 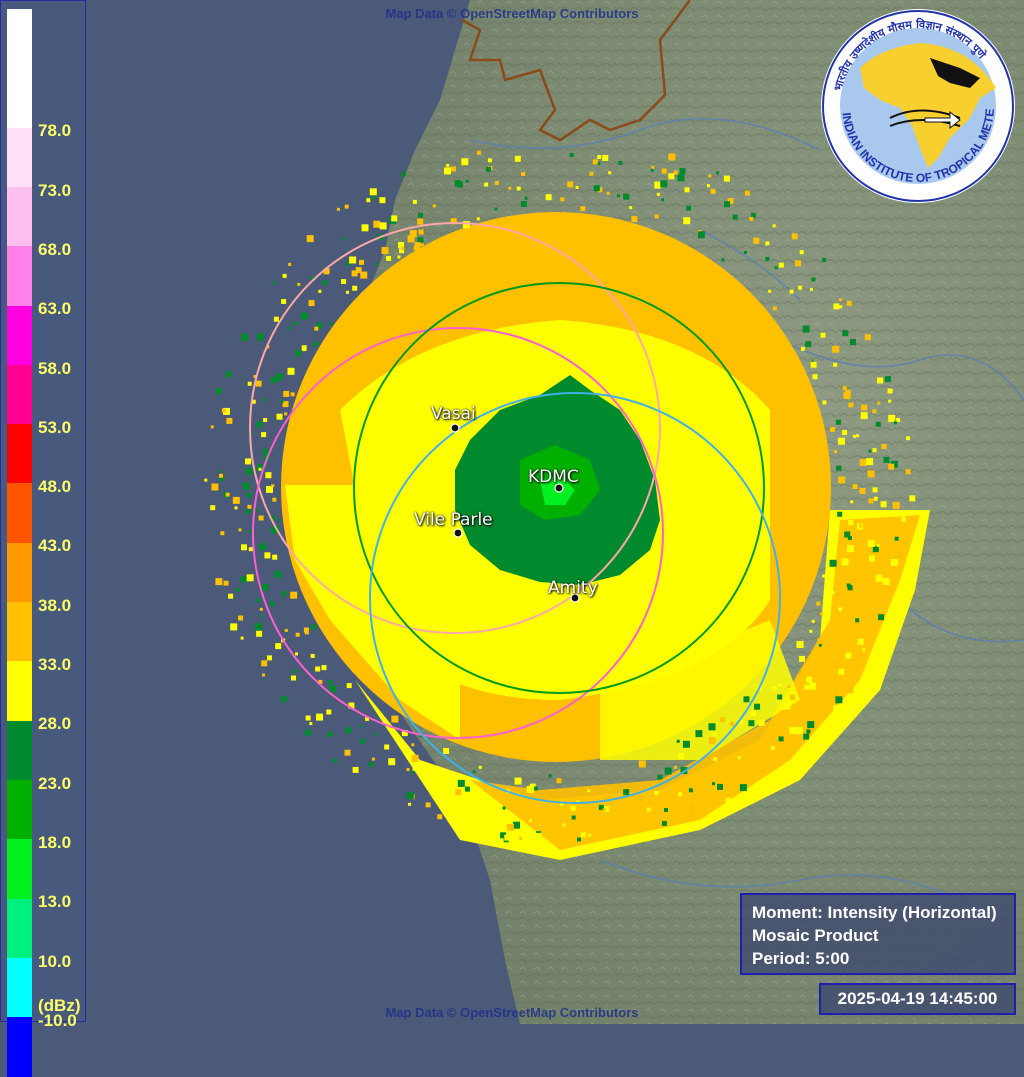 I want to click on amity-marker, so click(x=575, y=598).